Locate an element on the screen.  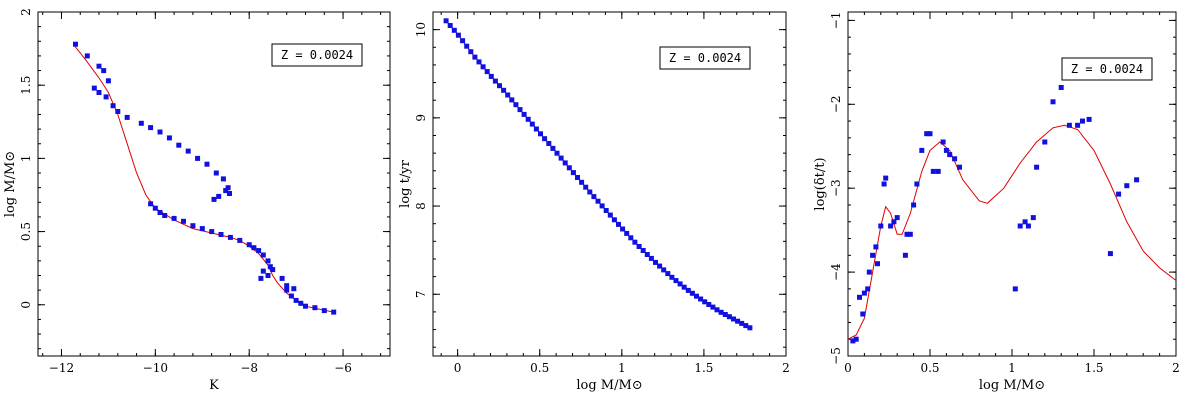
y-tick-label: −1 is located at coordinates (836, 21).